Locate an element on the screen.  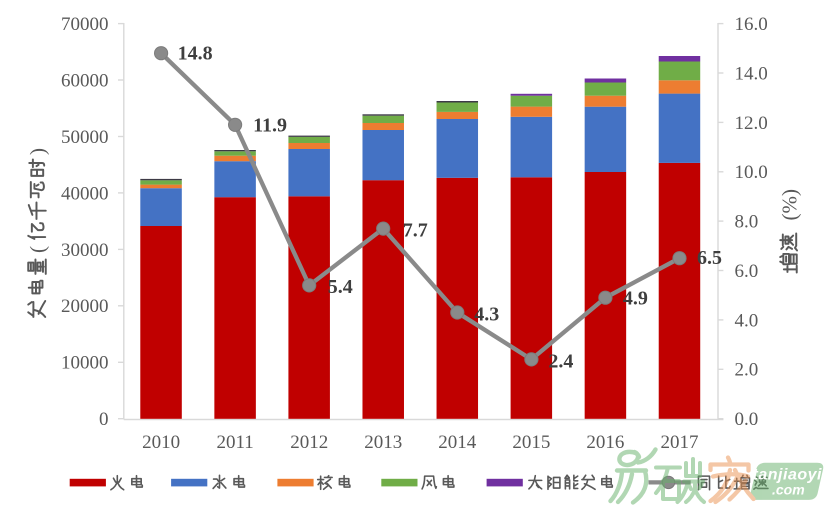
svg-text: 2.0 is located at coordinates (747, 370).